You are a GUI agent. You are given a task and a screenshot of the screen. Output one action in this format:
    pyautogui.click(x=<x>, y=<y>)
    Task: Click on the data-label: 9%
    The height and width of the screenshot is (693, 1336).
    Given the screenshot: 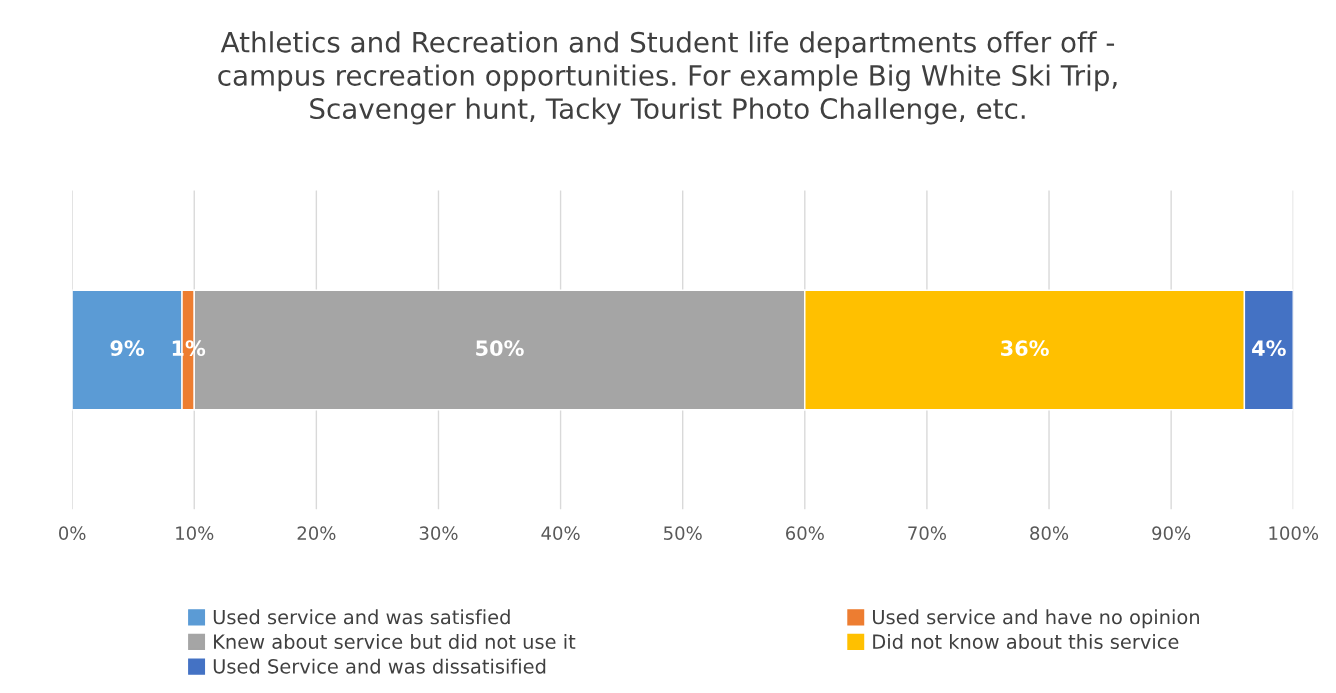 What is the action you would take?
    pyautogui.click(x=127, y=348)
    